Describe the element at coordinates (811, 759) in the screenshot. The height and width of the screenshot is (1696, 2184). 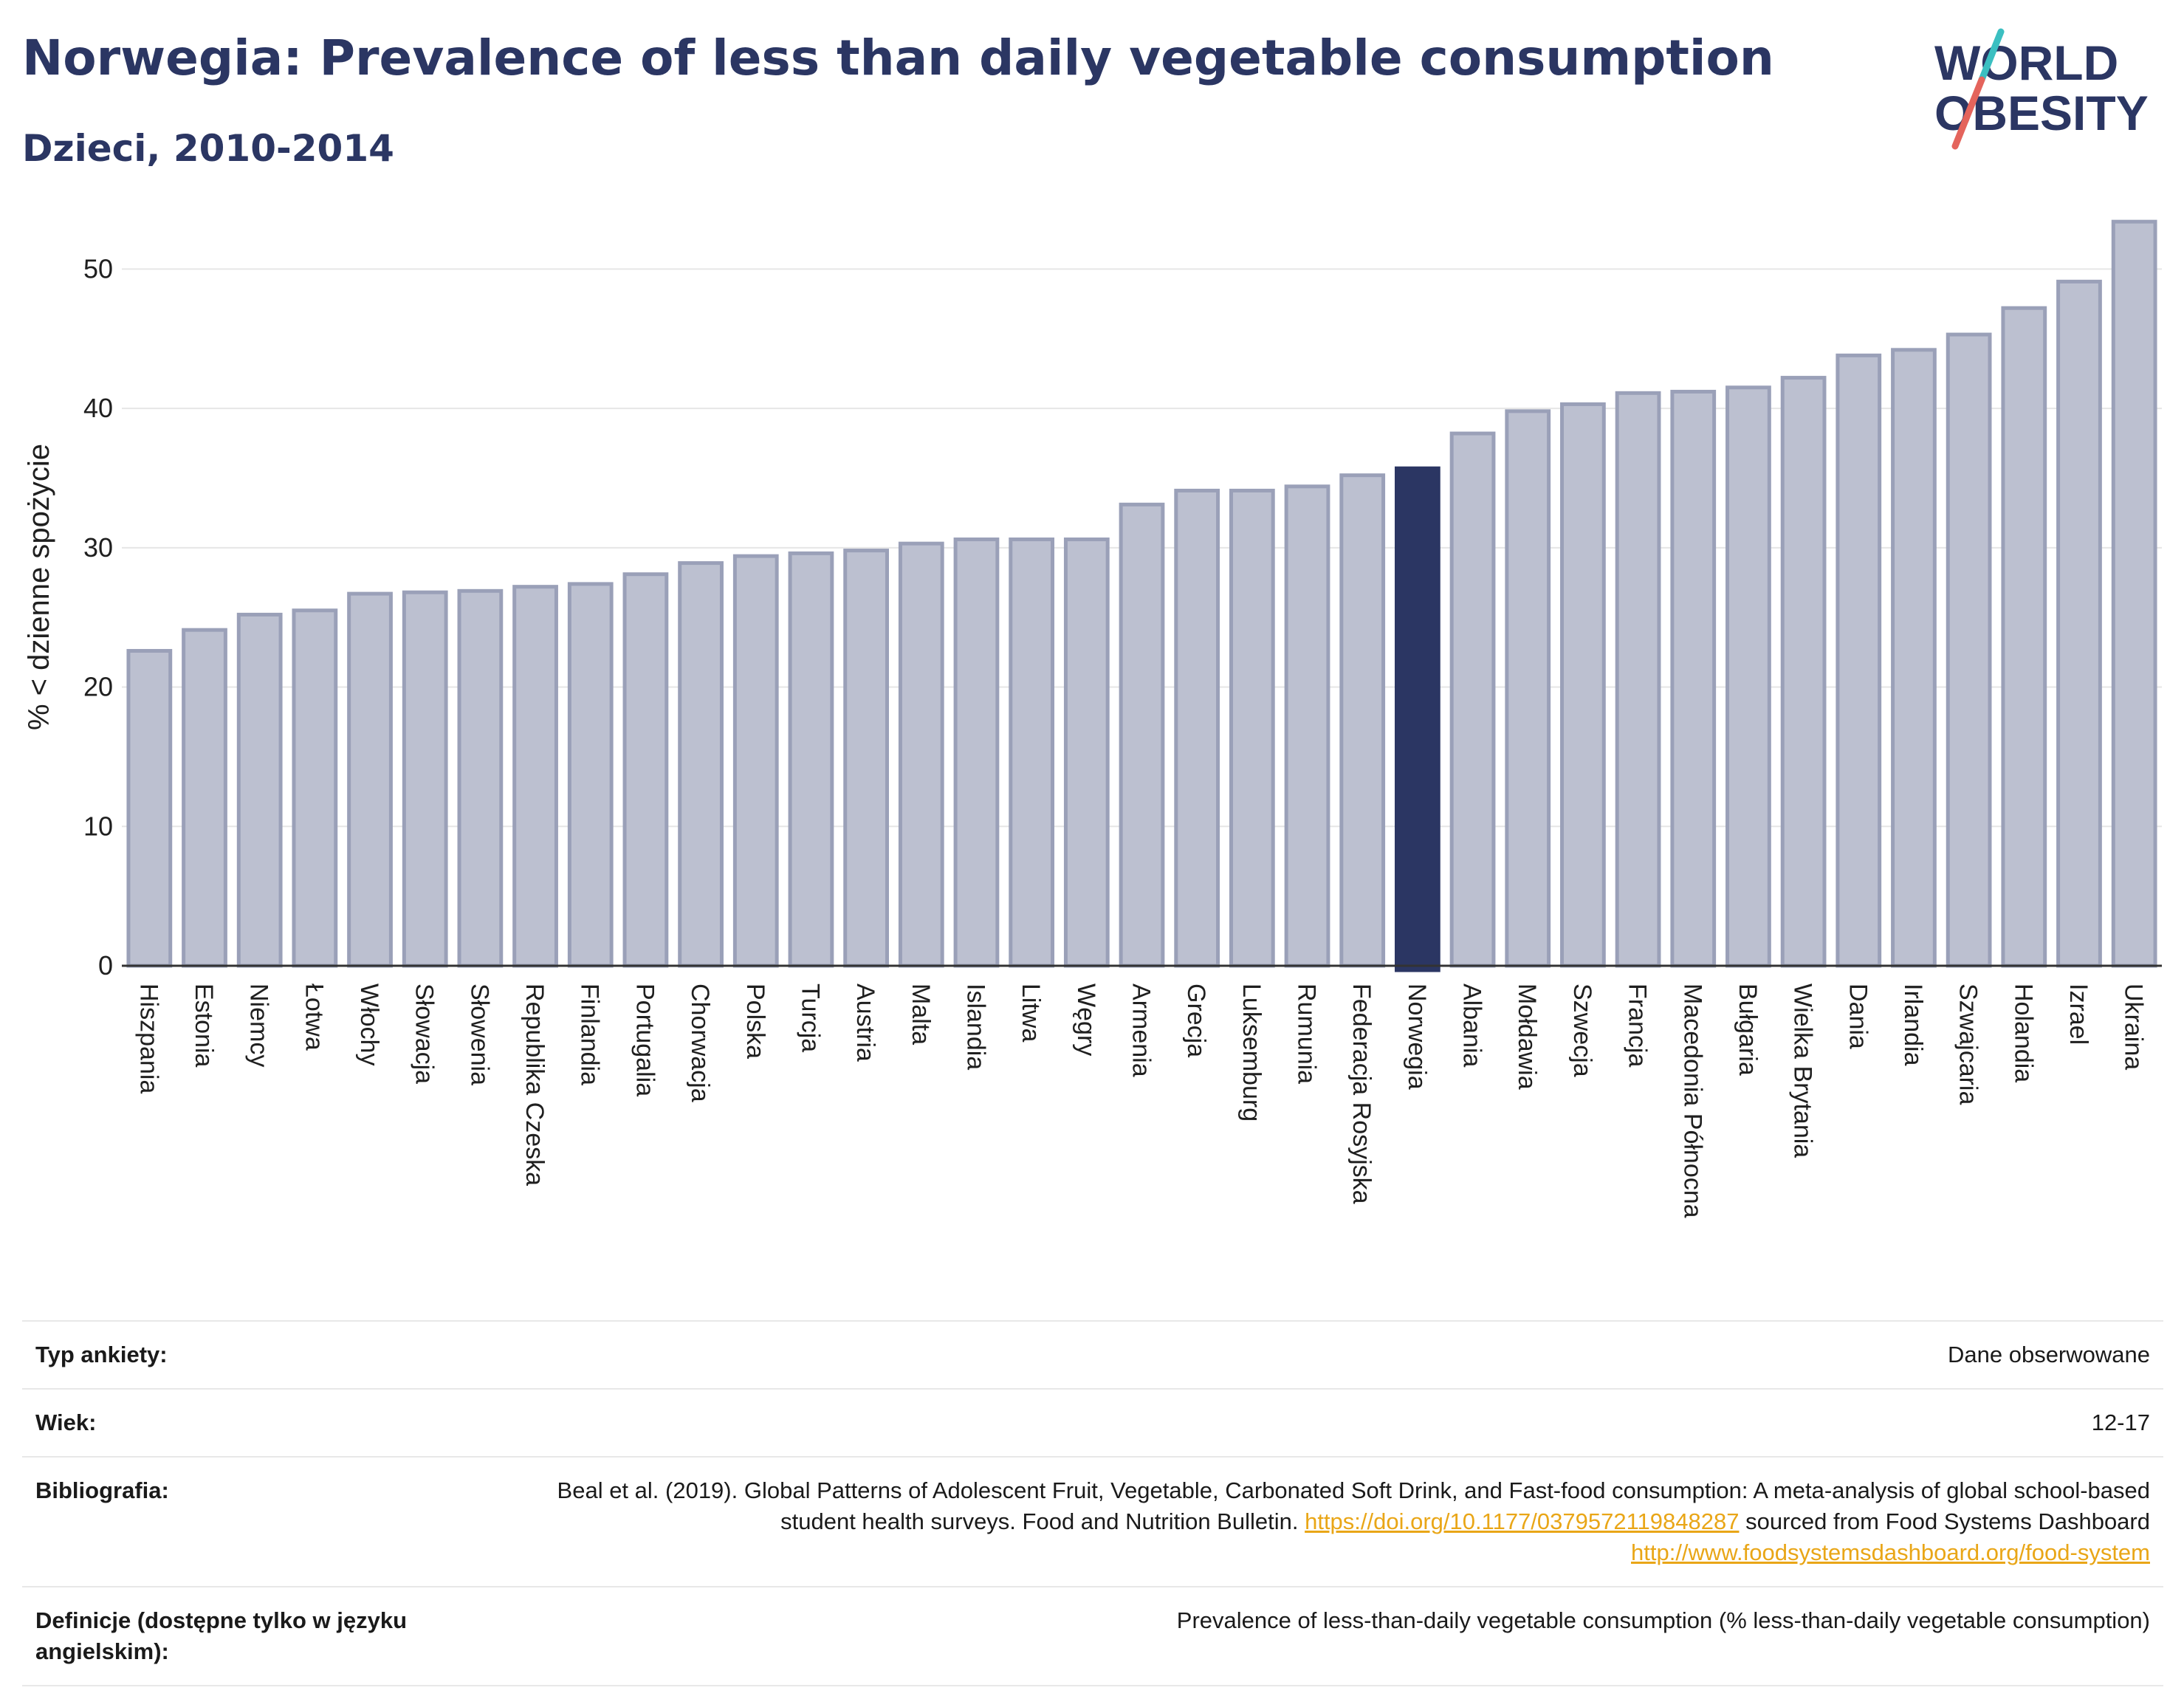
I see `bar-Turcja` at that location.